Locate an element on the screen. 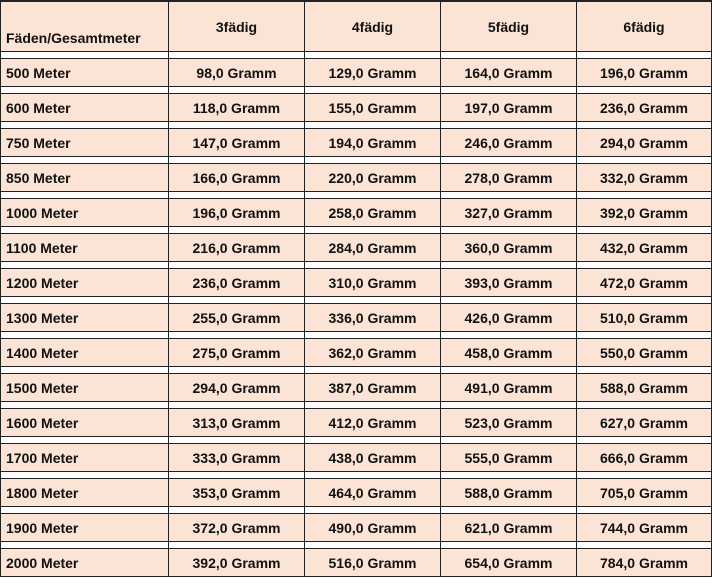 The height and width of the screenshot is (588, 712). weight-cell: 98,0 Gramm is located at coordinates (236, 73).